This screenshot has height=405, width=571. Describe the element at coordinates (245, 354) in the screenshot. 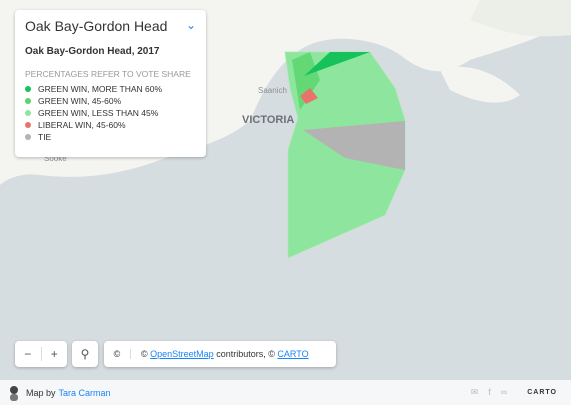

I see `attribution-middle: contributors, ©` at that location.